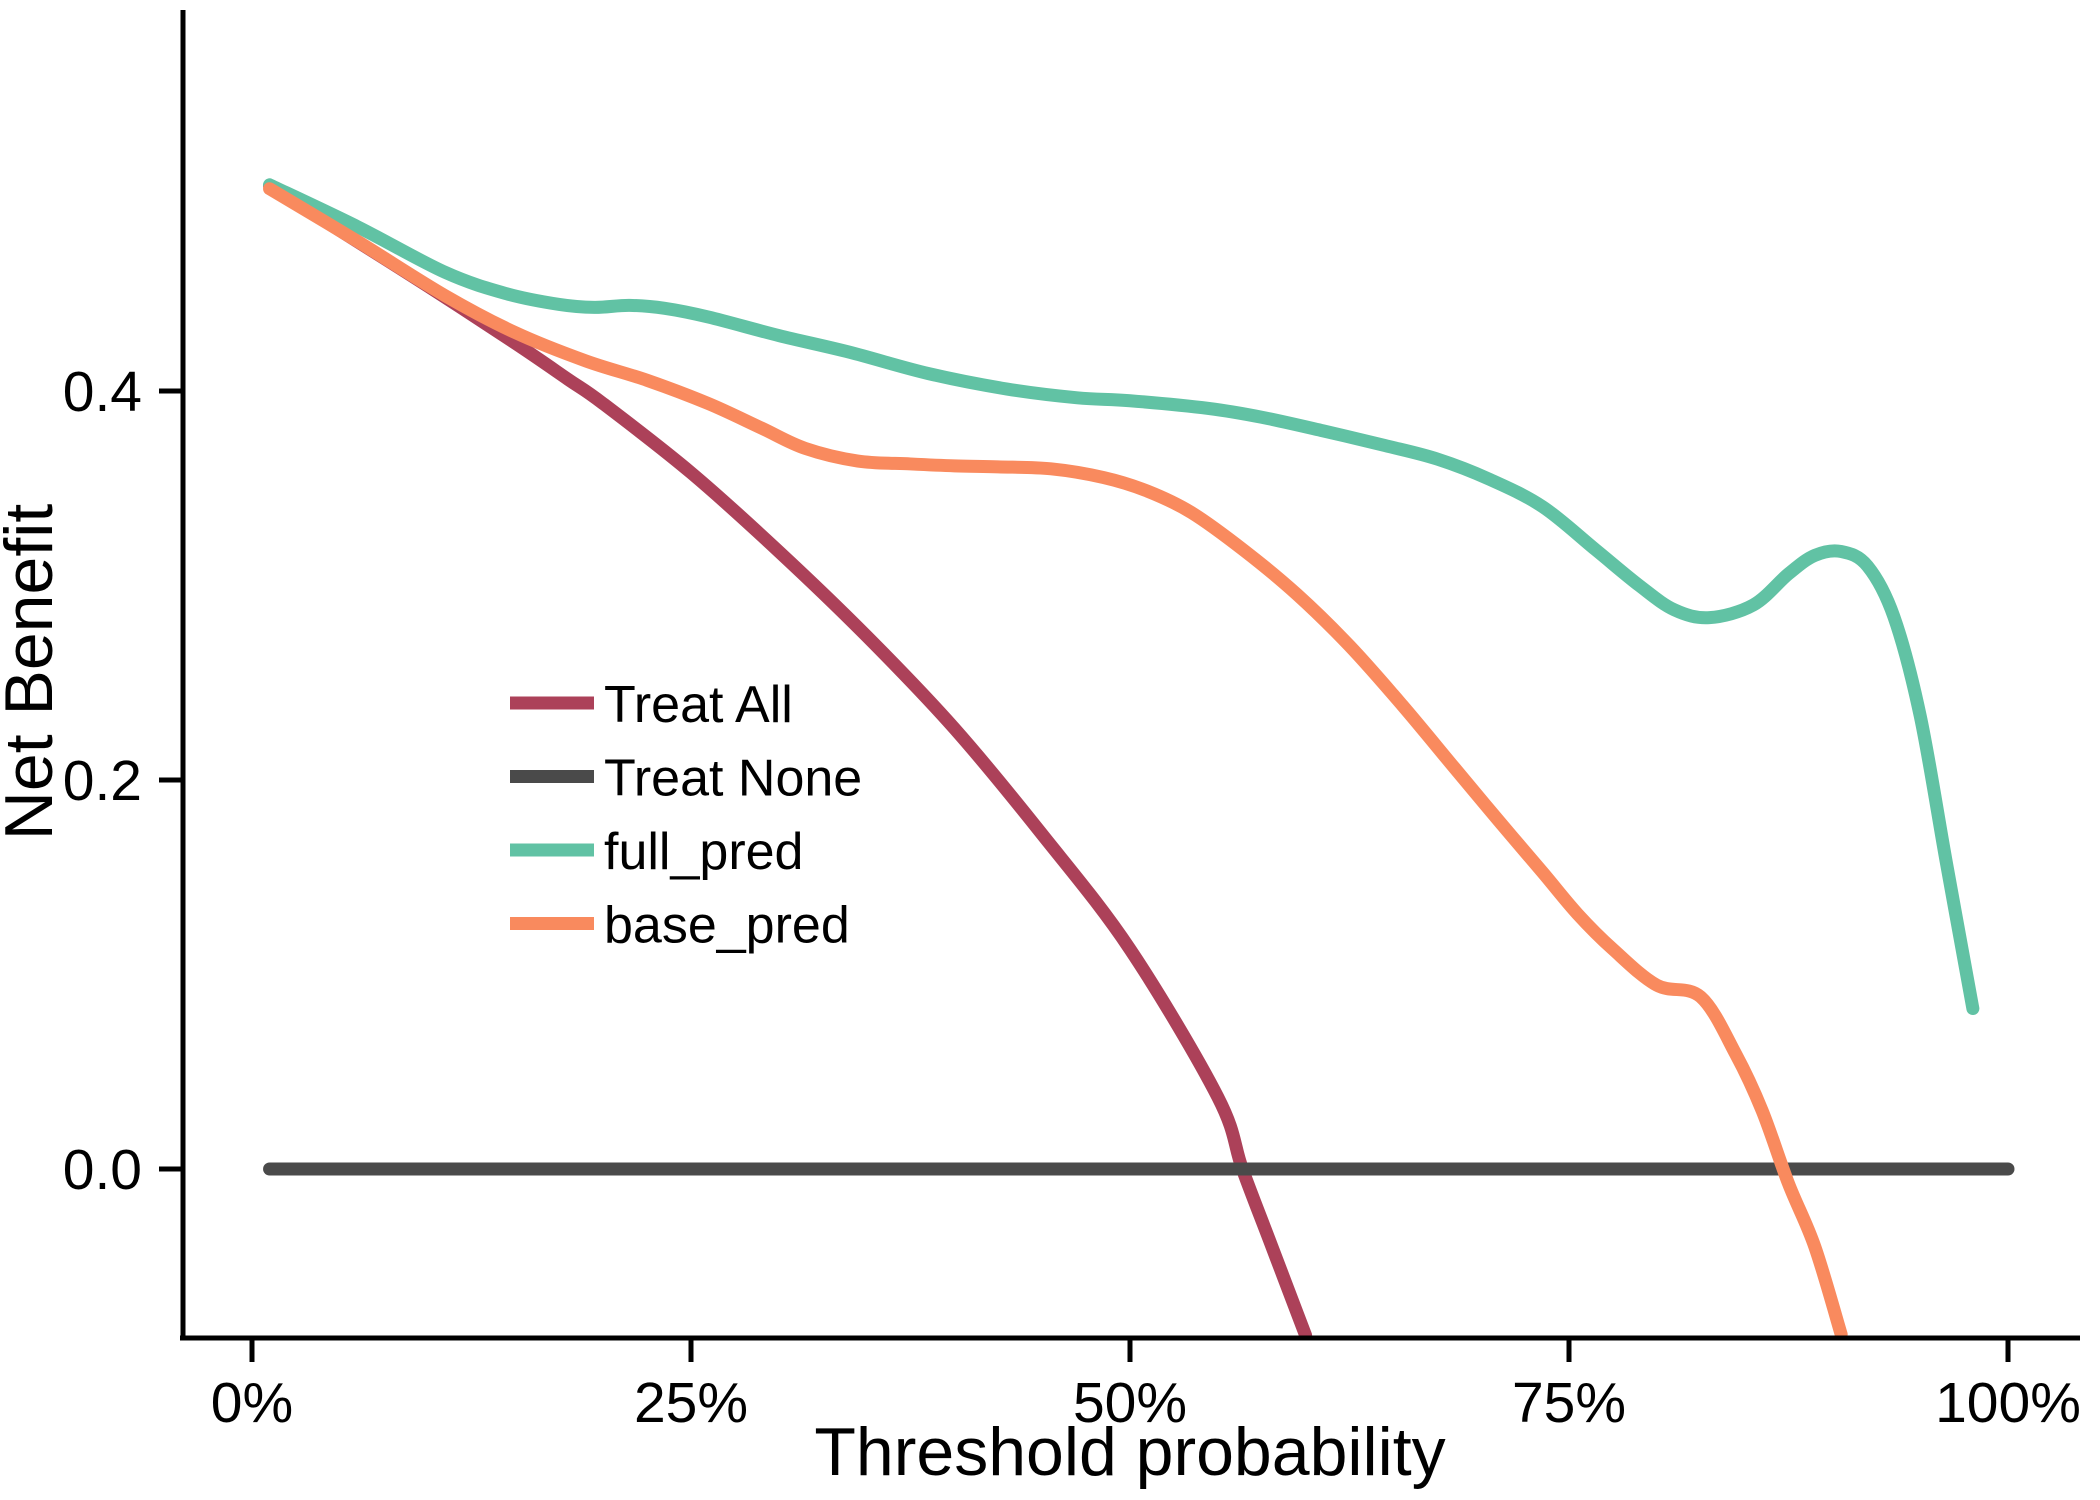 This screenshot has width=2100, height=1500. Describe the element at coordinates (698, 705) in the screenshot. I see `legend-item-label: Treat All` at that location.